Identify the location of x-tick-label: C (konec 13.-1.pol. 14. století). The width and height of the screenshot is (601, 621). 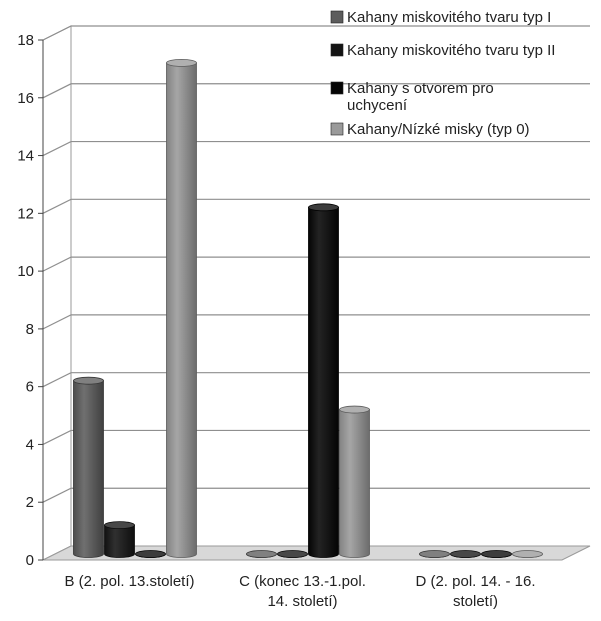
(302, 591).